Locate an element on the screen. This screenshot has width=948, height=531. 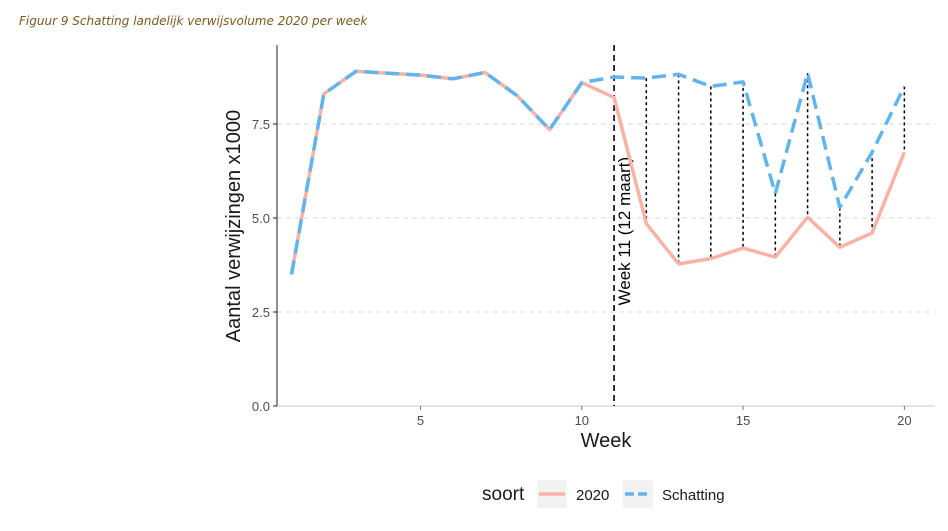
annotation-label: Week 11 (12 maart) is located at coordinates (624, 231).